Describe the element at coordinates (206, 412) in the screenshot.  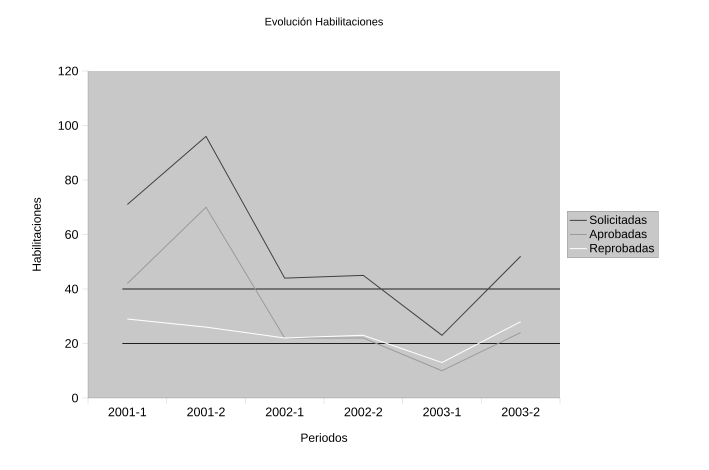
I see `x-tick-label: 2001-2` at that location.